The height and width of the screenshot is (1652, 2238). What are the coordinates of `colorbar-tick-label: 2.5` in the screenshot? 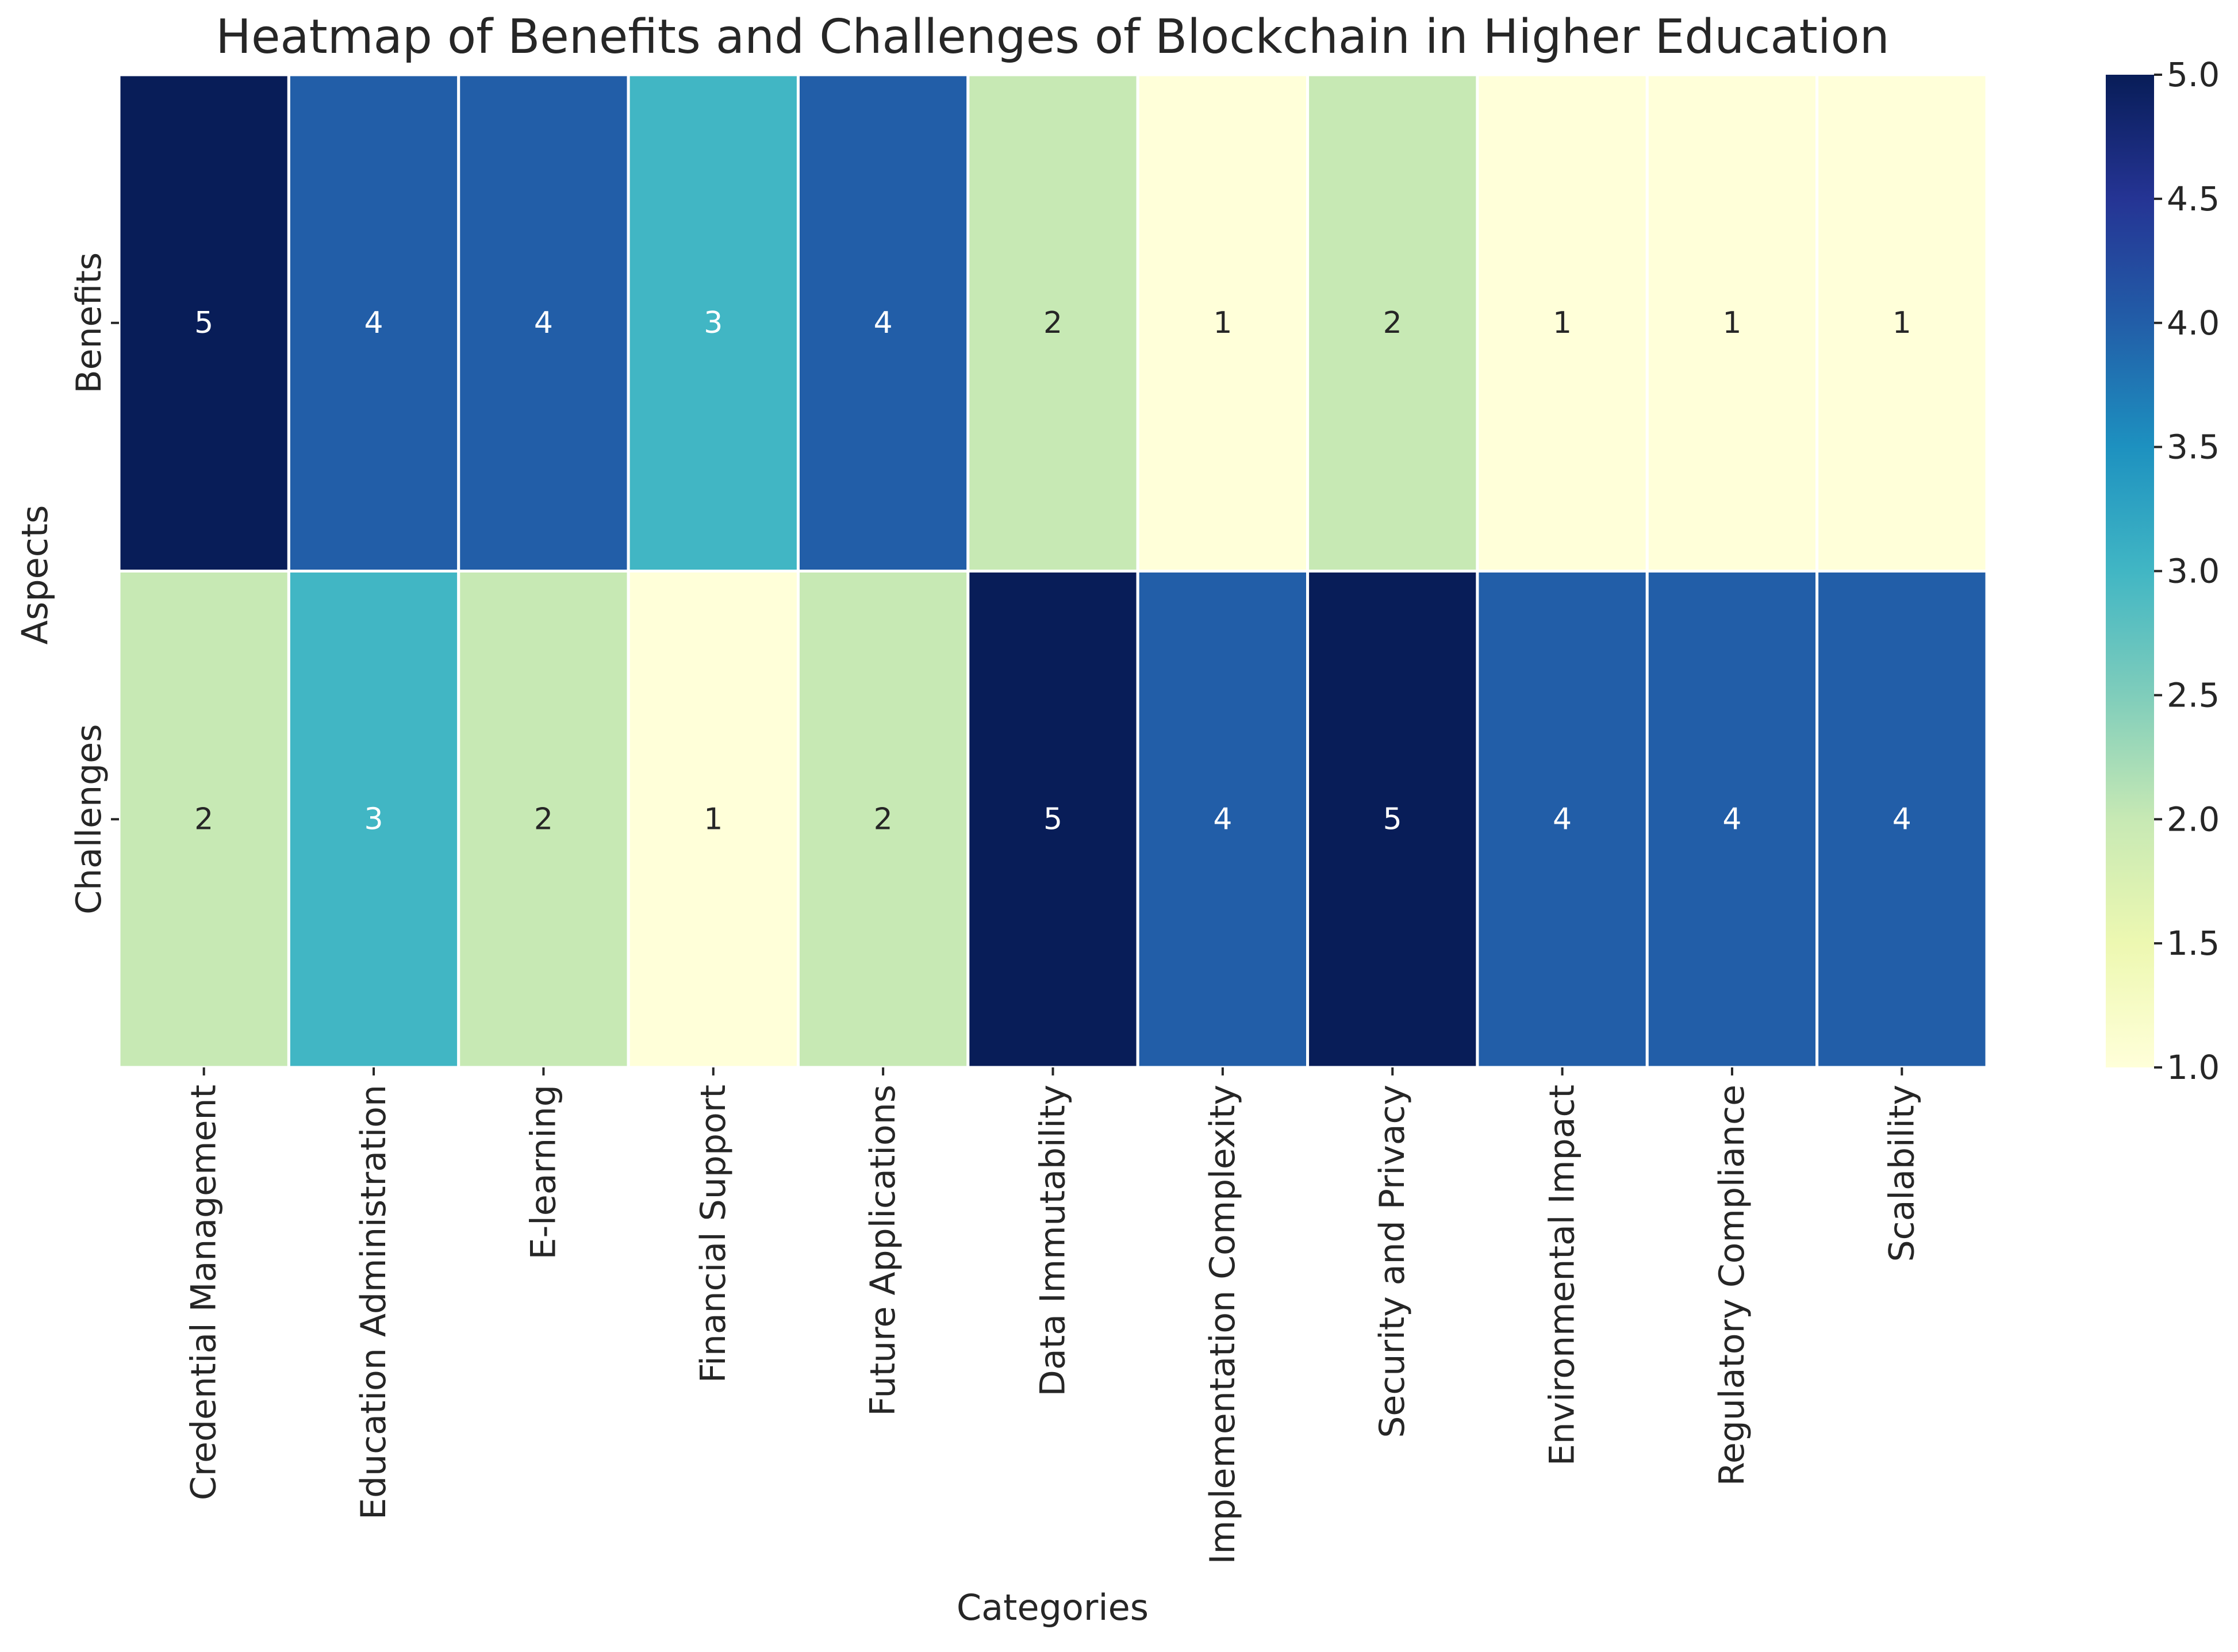 It's located at (2193, 694).